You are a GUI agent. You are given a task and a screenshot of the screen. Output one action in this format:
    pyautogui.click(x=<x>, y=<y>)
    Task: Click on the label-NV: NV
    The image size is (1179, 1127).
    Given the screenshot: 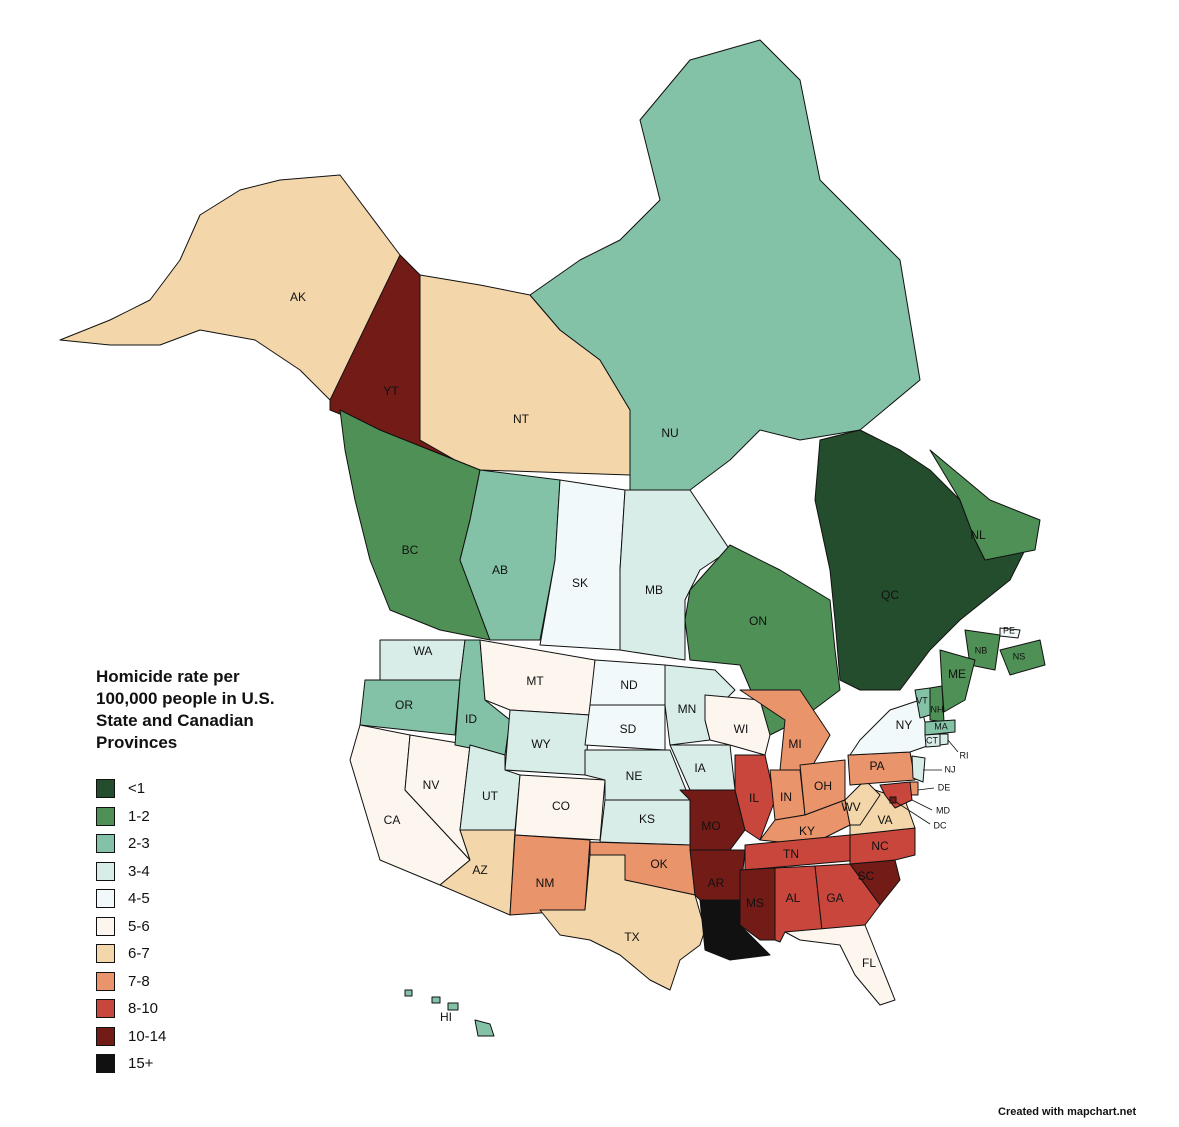 What is the action you would take?
    pyautogui.click(x=431, y=785)
    